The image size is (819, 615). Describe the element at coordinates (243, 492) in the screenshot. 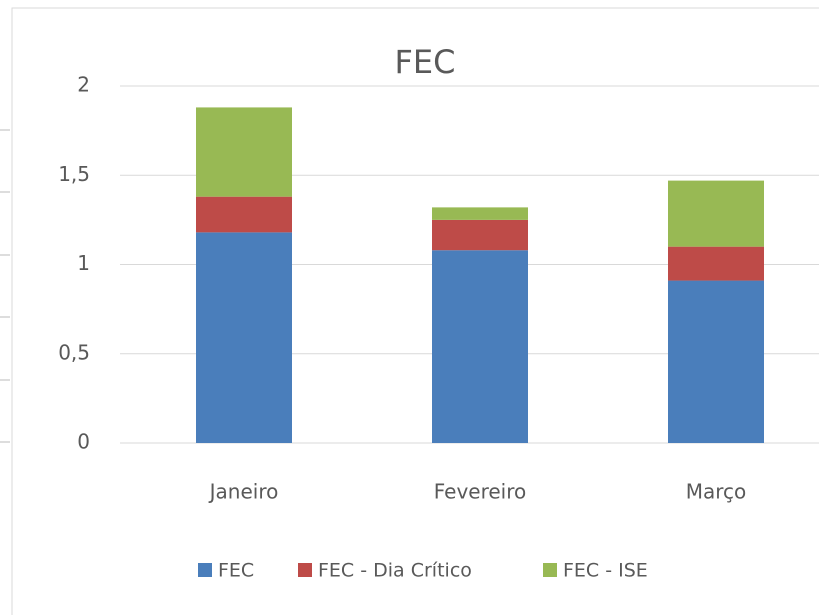

I see `x-tick-label: Janeiro` at that location.